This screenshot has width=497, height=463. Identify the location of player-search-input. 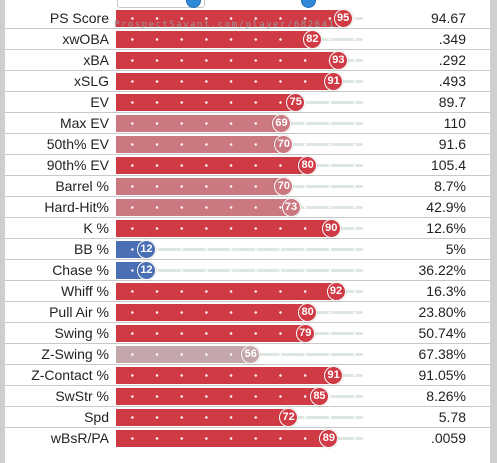
(161, 4).